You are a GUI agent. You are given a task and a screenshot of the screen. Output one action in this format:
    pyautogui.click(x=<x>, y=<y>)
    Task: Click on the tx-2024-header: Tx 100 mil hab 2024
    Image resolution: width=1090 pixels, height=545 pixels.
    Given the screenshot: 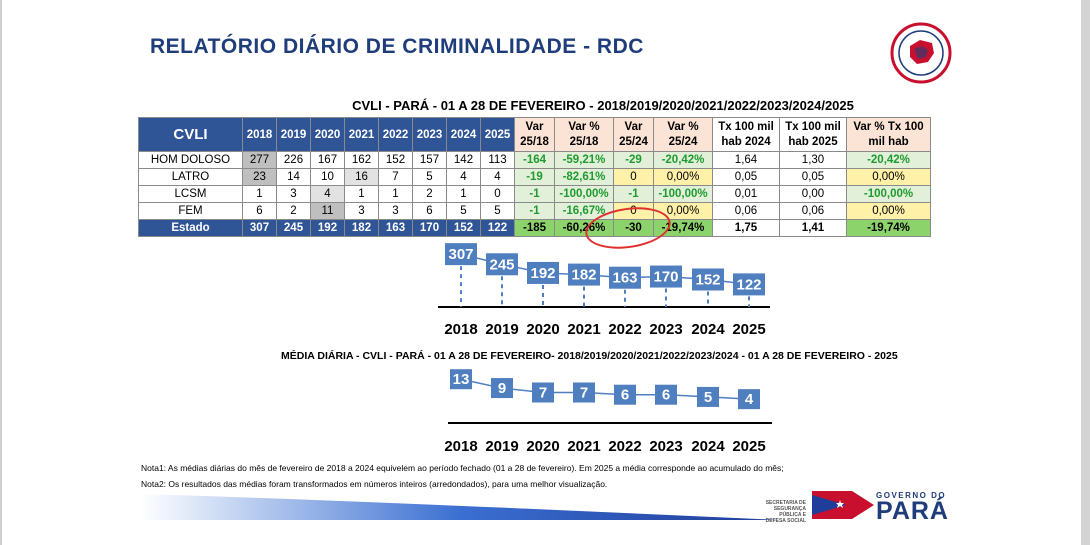 What is the action you would take?
    pyautogui.click(x=746, y=134)
    